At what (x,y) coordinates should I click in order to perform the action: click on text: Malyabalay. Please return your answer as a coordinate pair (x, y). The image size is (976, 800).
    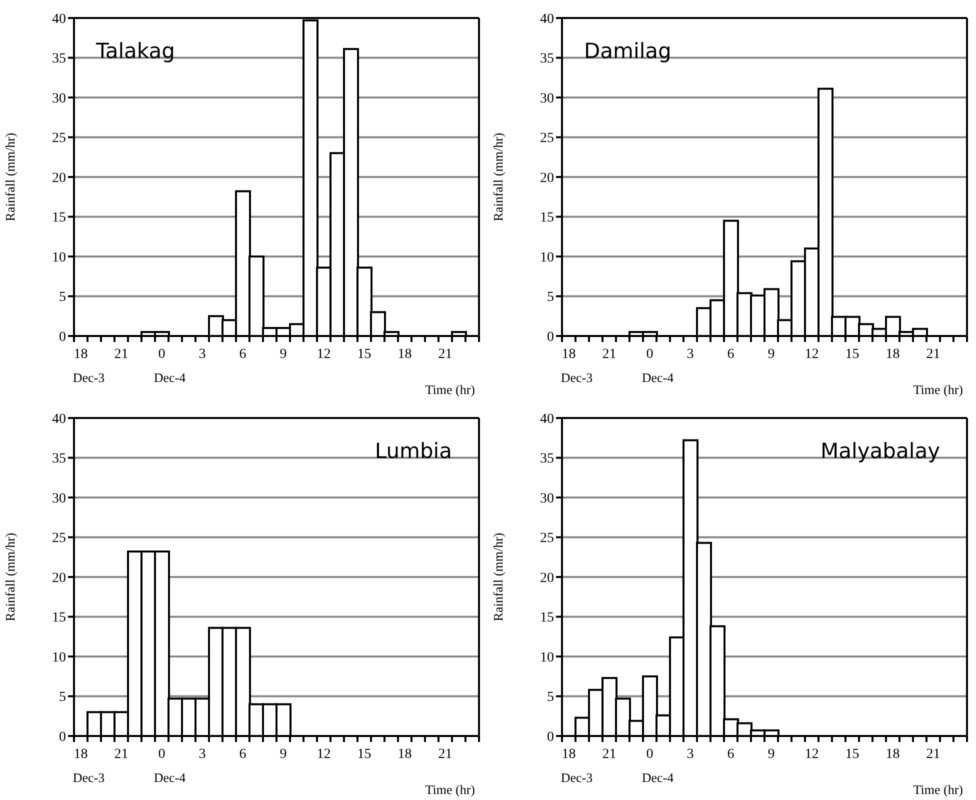
    Looking at the image, I should click on (880, 451).